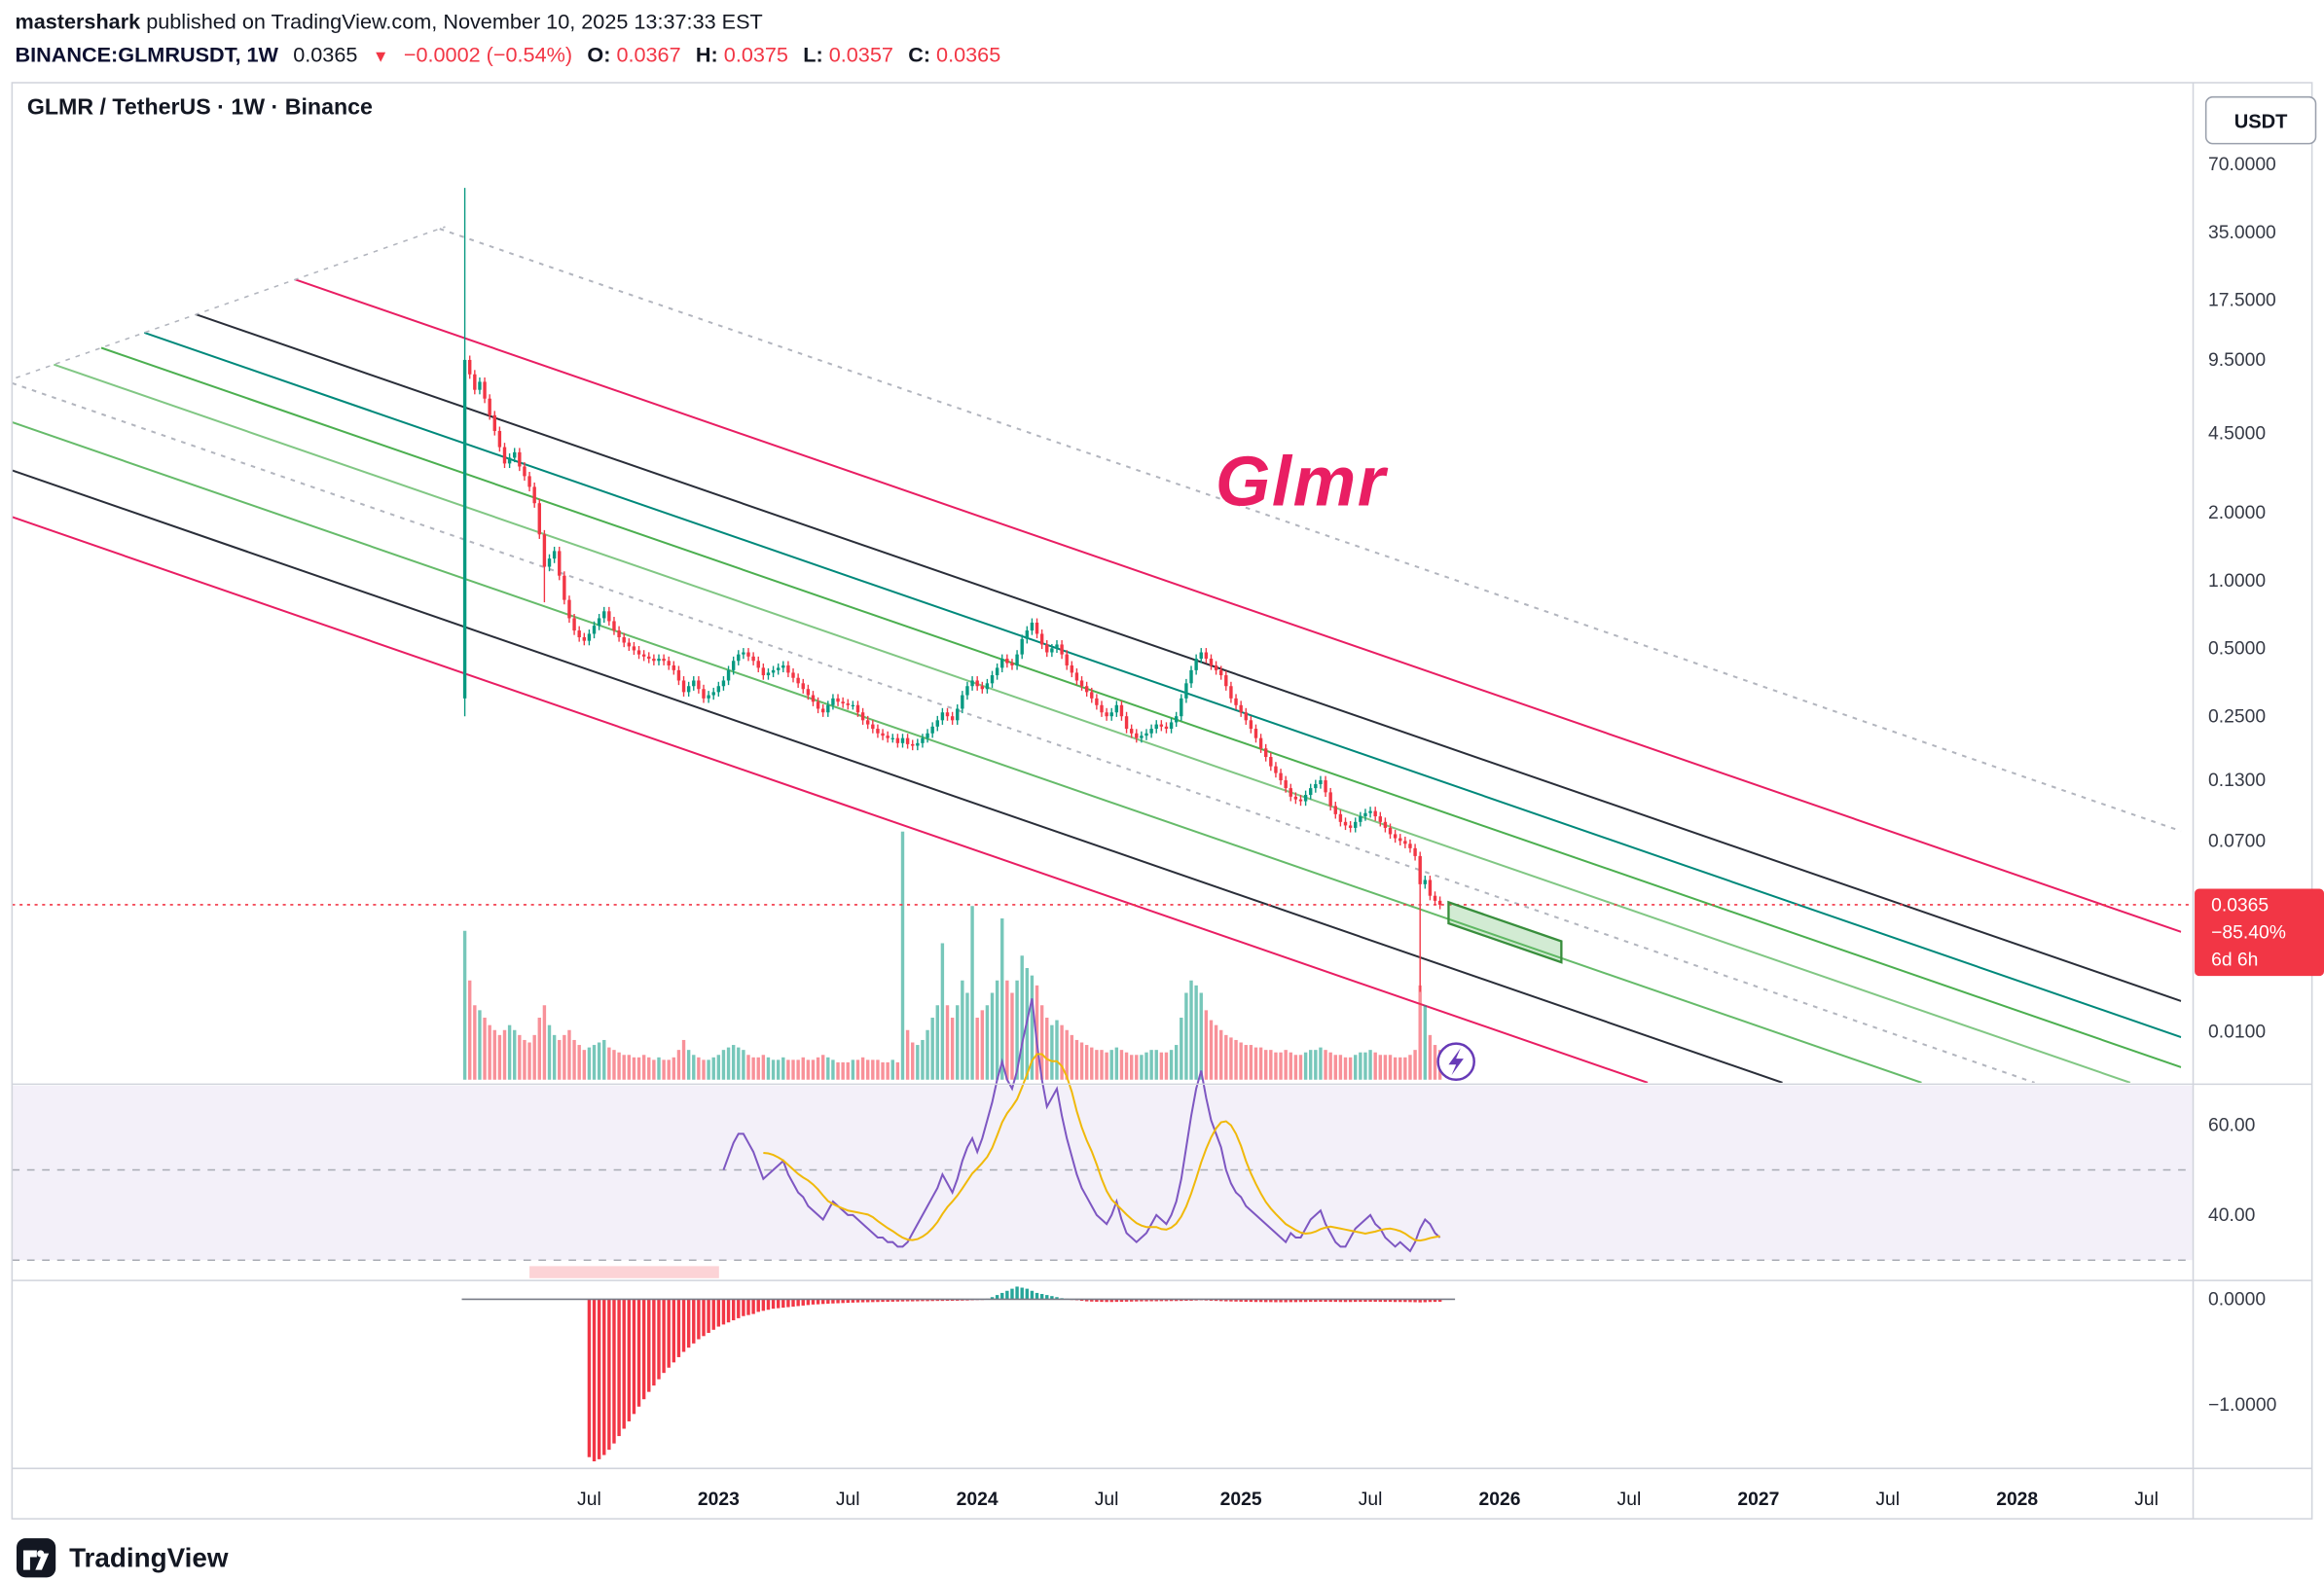 The height and width of the screenshot is (1580, 2324). I want to click on high-label: H:, so click(706, 54).